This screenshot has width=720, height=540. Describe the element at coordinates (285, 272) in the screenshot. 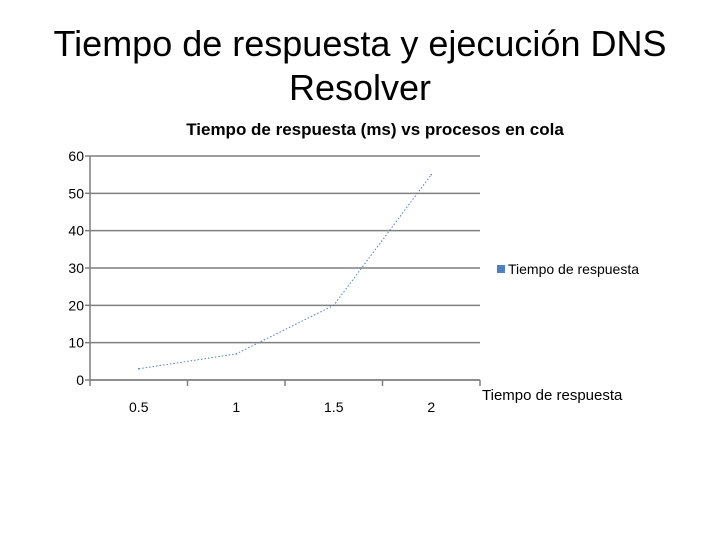

I see `series-line` at that location.